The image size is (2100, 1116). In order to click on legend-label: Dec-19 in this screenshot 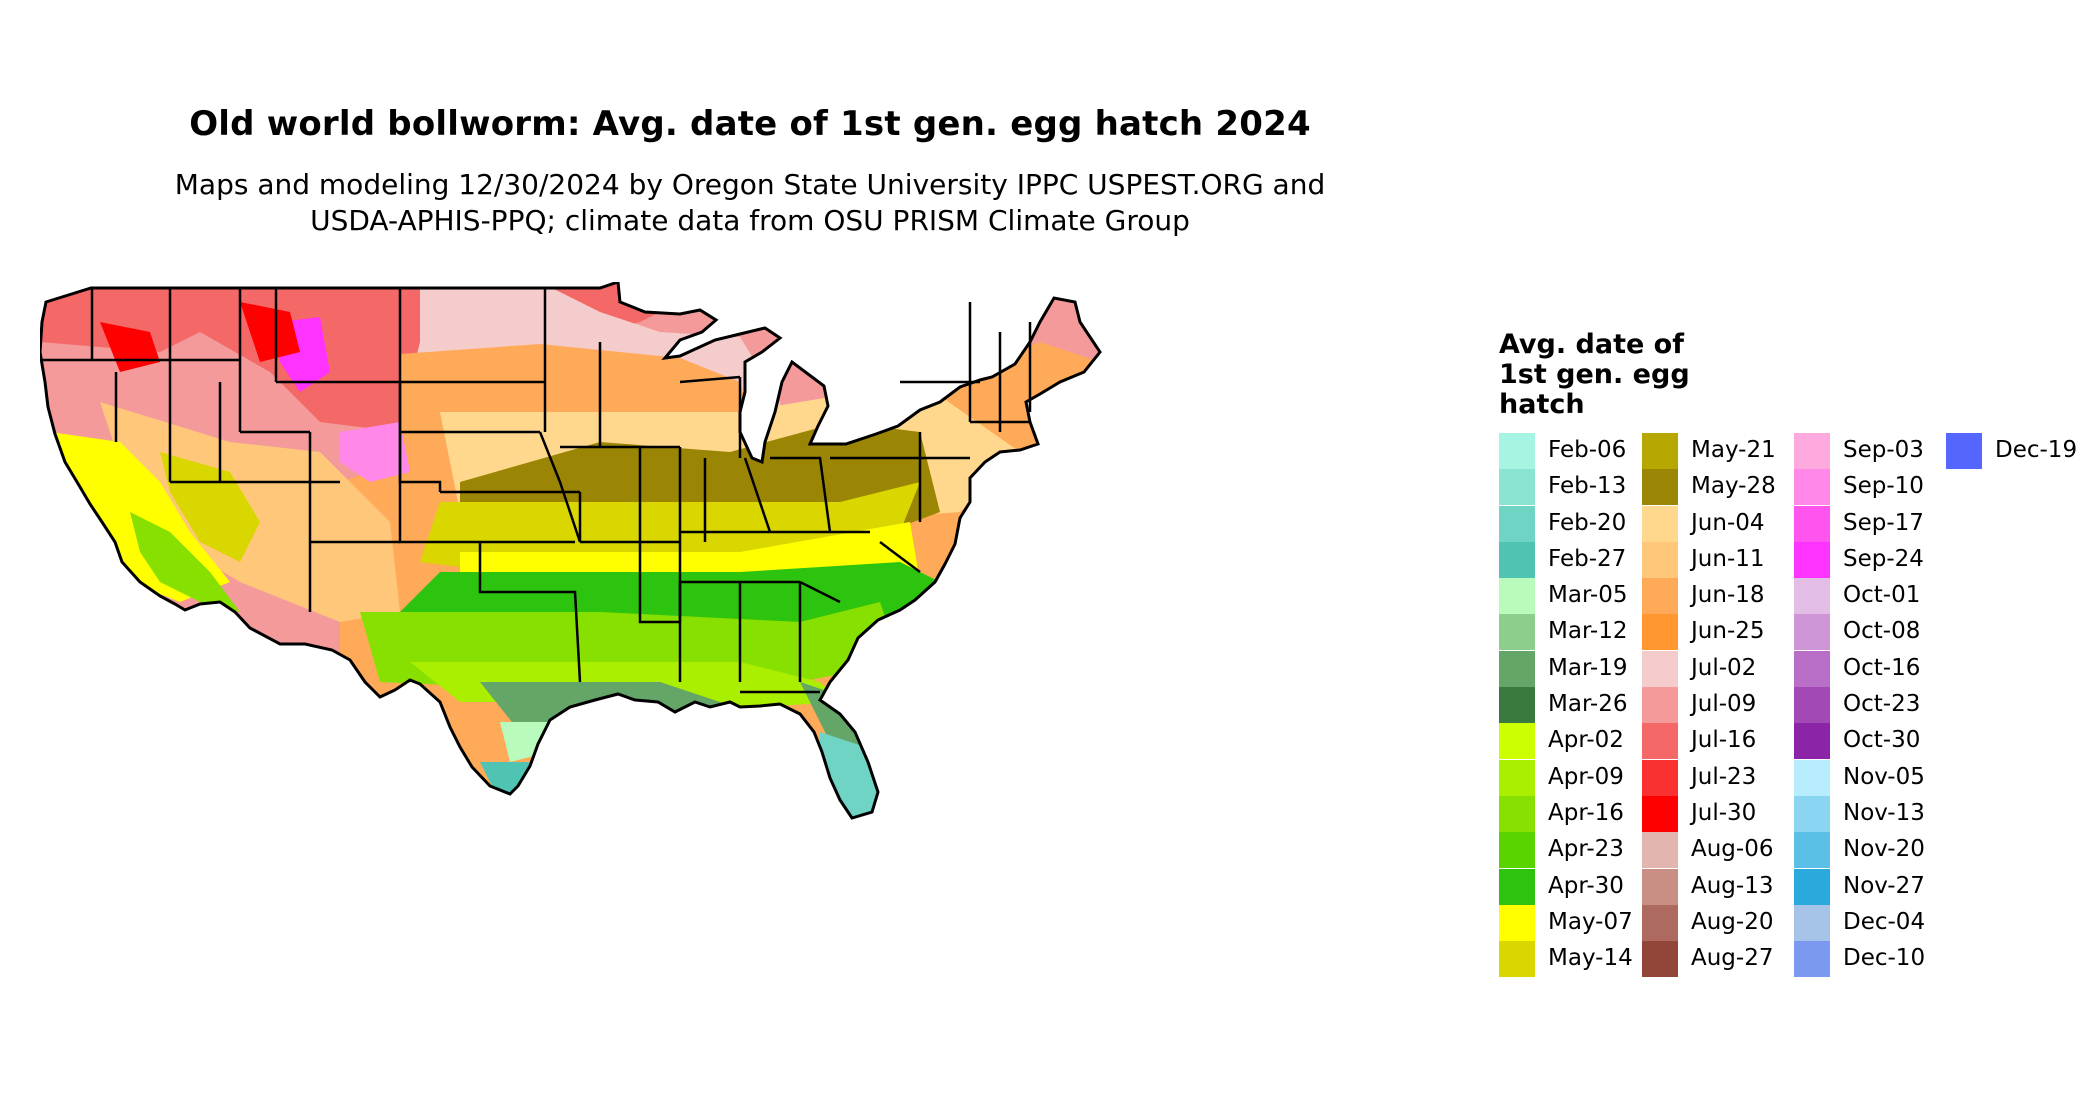, I will do `click(2036, 450)`.